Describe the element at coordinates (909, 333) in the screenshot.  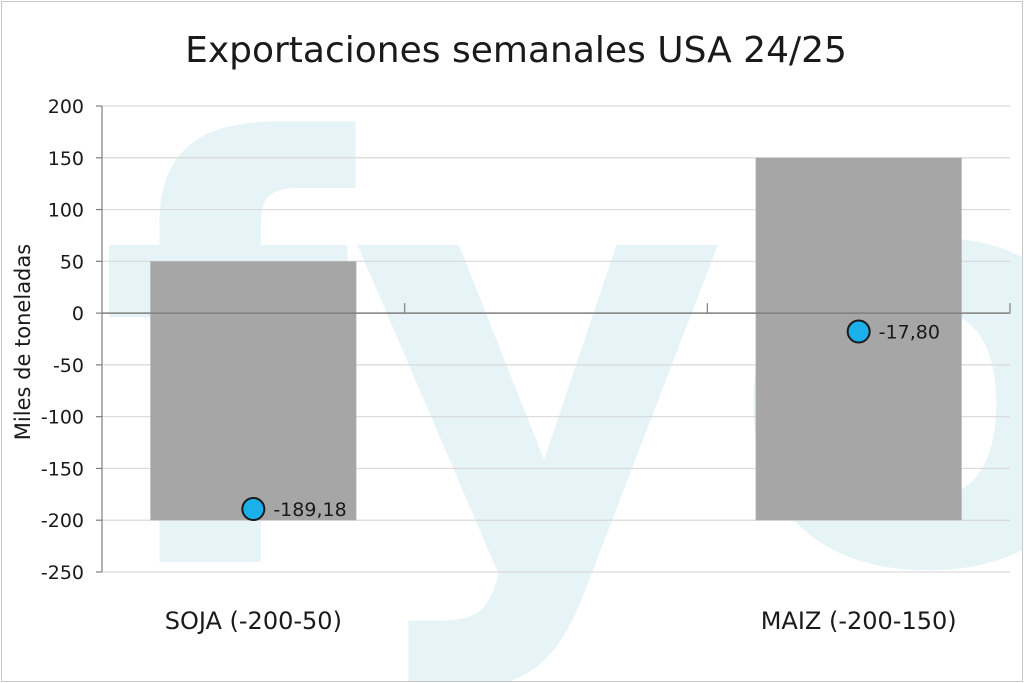
I see `data-label: -17,80` at that location.